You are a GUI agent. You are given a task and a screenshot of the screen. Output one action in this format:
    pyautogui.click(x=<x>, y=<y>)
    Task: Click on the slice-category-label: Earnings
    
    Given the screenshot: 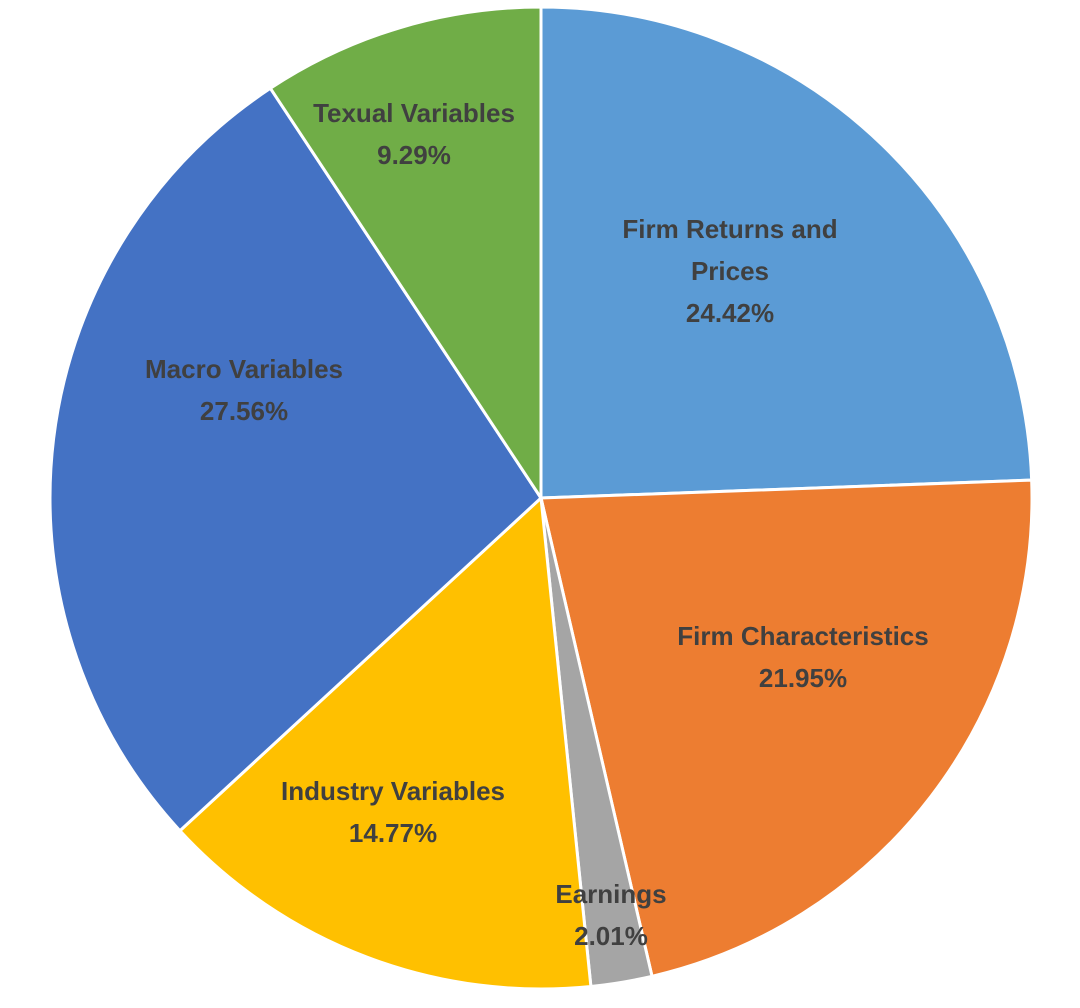 What is the action you would take?
    pyautogui.click(x=610, y=894)
    